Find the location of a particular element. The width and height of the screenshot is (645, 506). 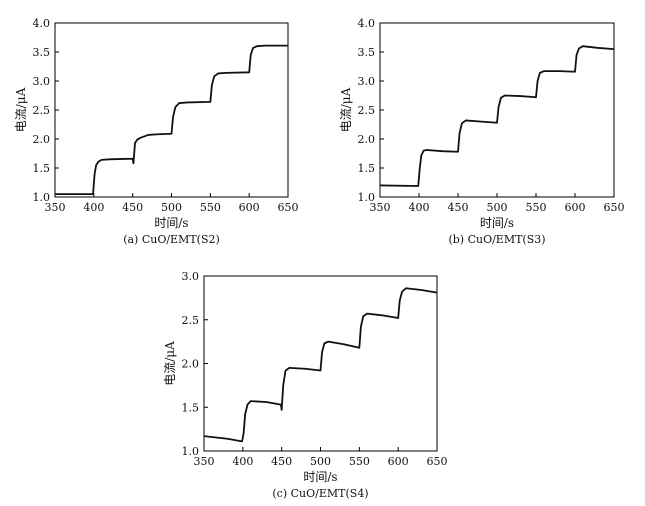

chart-b-x-tick-label: 600 is located at coordinates (575, 207).